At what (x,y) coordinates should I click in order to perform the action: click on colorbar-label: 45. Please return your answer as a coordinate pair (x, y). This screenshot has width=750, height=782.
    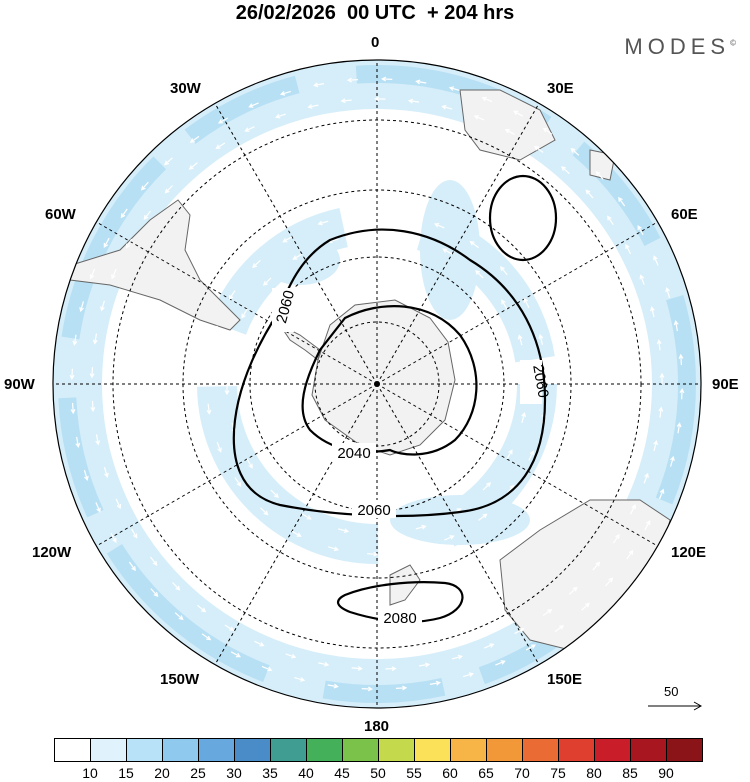
    Looking at the image, I should click on (342, 773).